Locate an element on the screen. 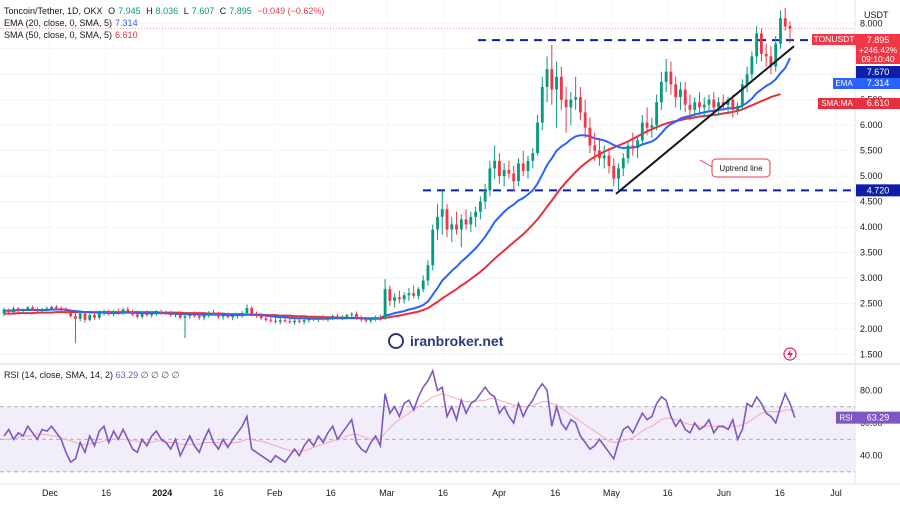  price-tag-change: +246.42% is located at coordinates (878, 50).